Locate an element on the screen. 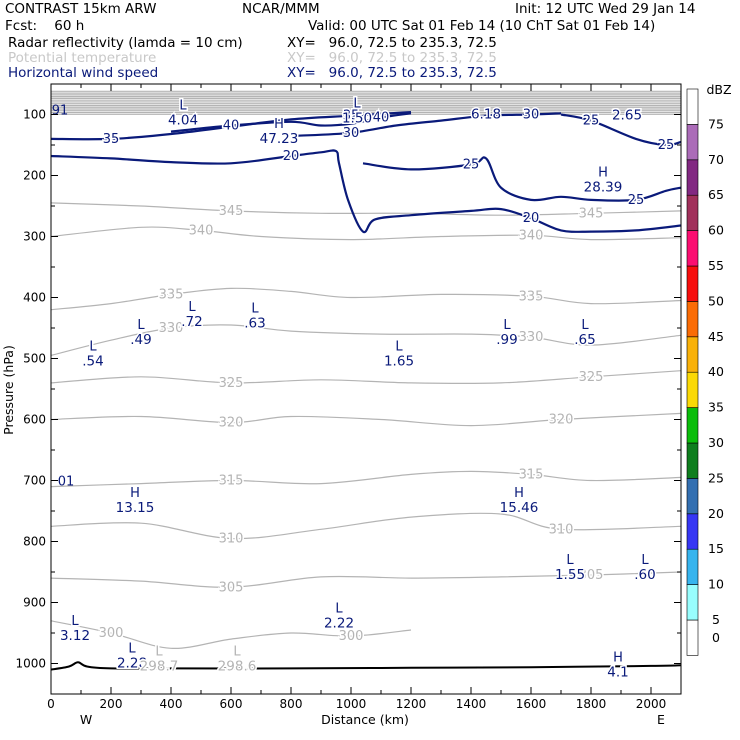 Image resolution: width=740 pixels, height=740 pixels. colorbar-level-label: 5 is located at coordinates (716, 619).